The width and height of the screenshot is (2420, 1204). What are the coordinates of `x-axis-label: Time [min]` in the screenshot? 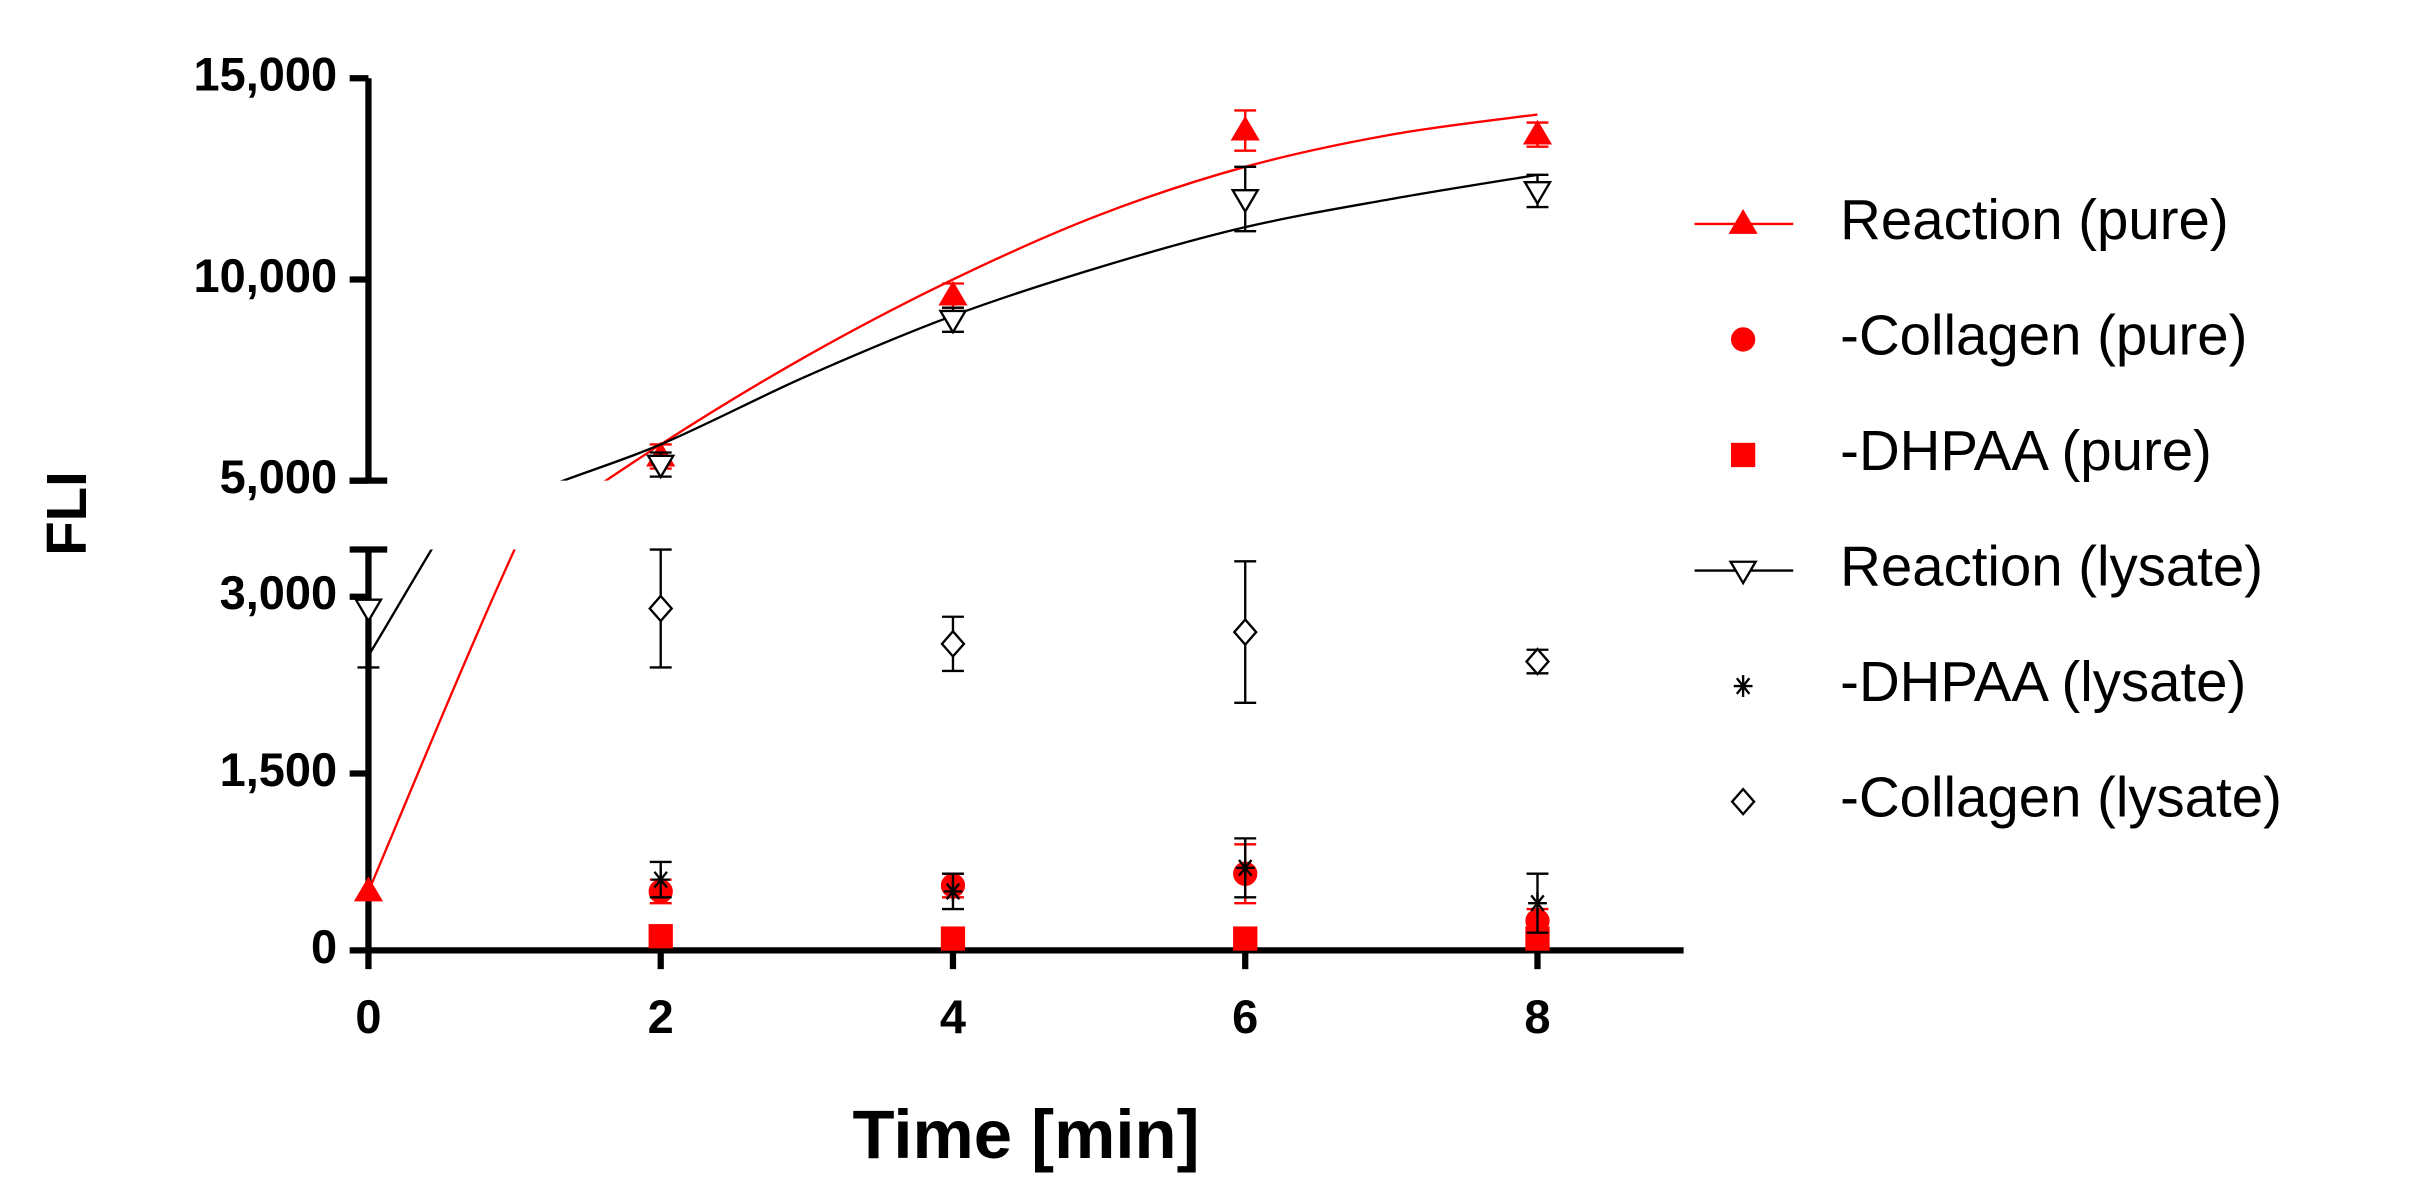 It's located at (1026, 1134).